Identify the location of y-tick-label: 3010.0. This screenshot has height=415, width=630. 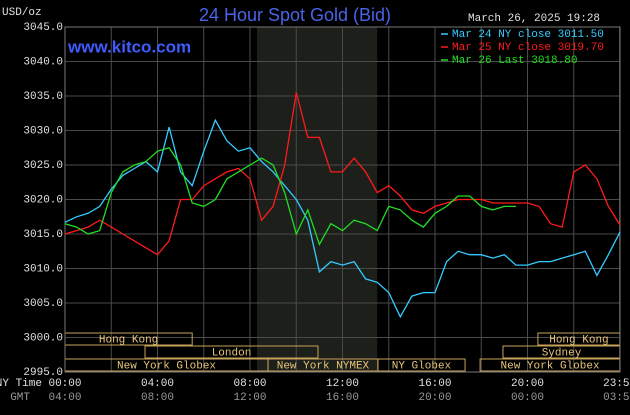
(43, 269).